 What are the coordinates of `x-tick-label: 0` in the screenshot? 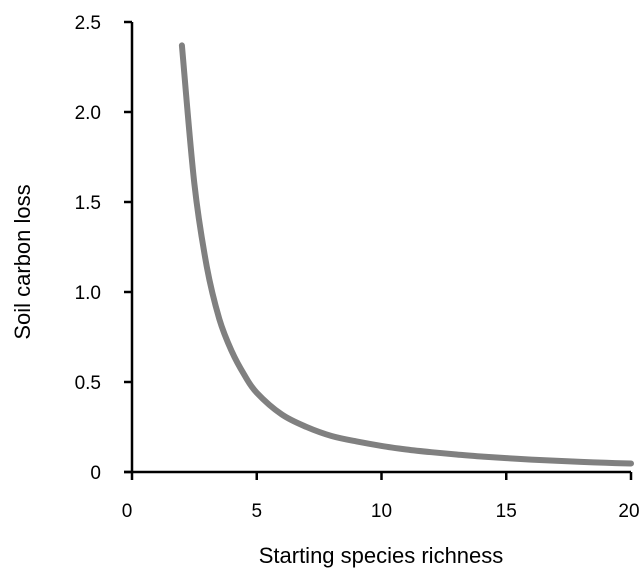 It's located at (127, 511).